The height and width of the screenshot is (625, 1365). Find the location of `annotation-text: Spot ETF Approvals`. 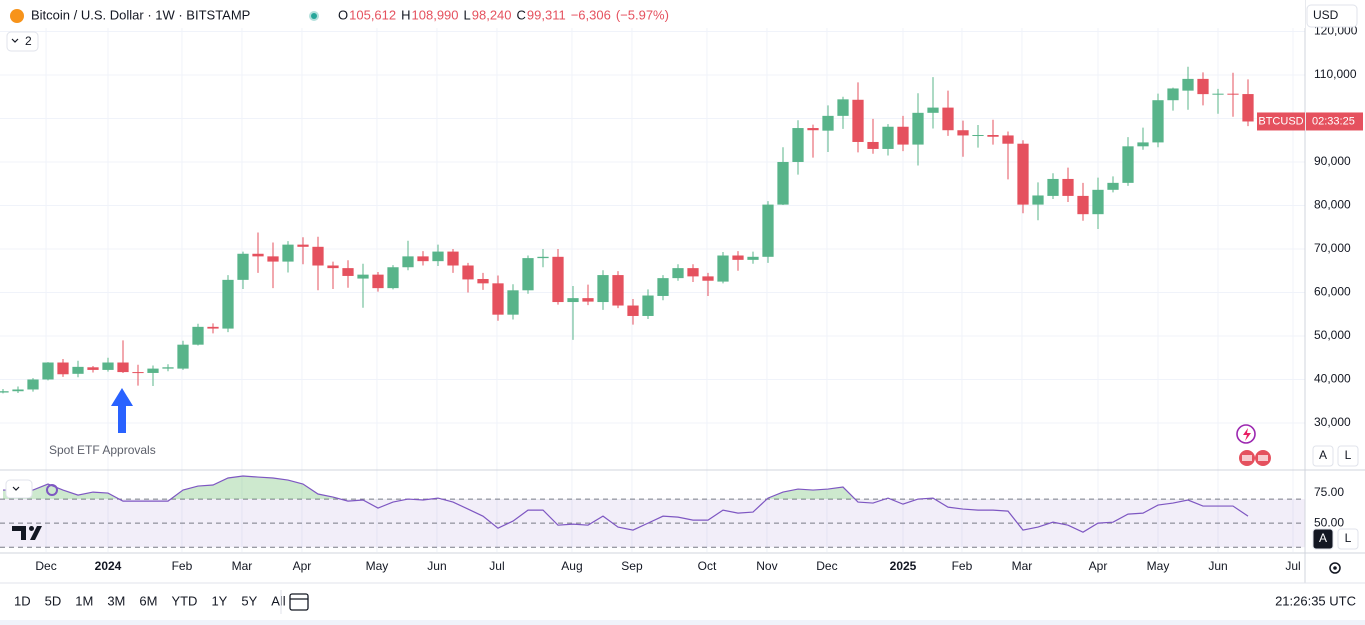

annotation-text: Spot ETF Approvals is located at coordinates (102, 450).